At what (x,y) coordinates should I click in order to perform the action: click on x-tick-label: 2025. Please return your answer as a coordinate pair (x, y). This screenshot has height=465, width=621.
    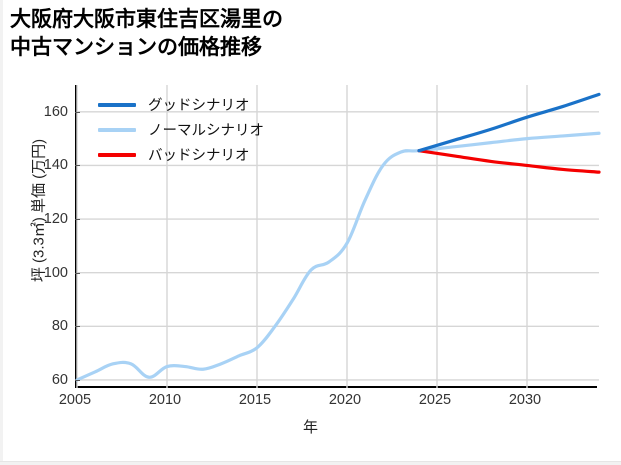
    Looking at the image, I should click on (435, 400).